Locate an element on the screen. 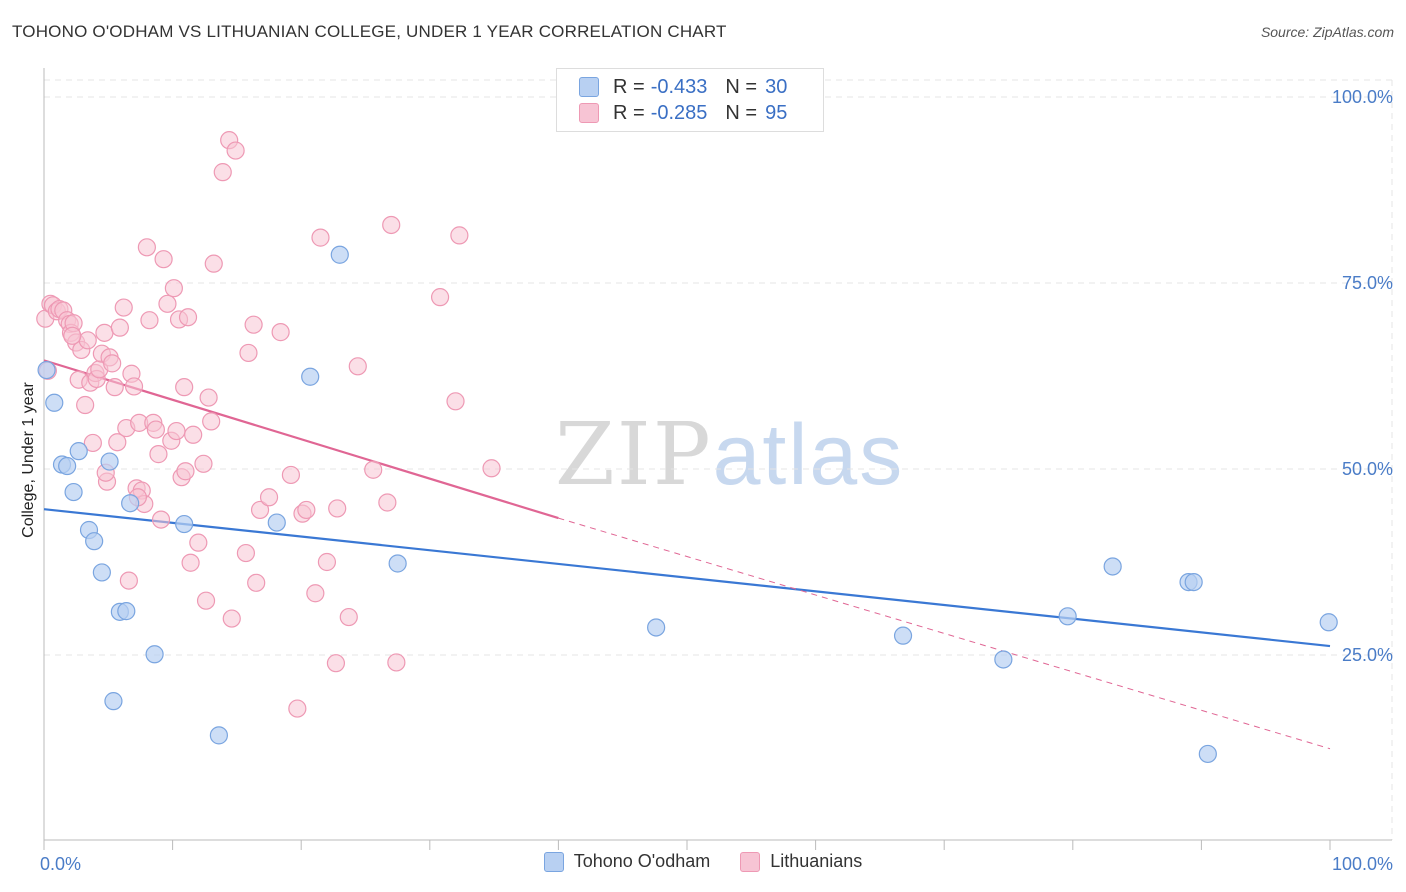  y-tick-label: 25.0% is located at coordinates (1367, 655).